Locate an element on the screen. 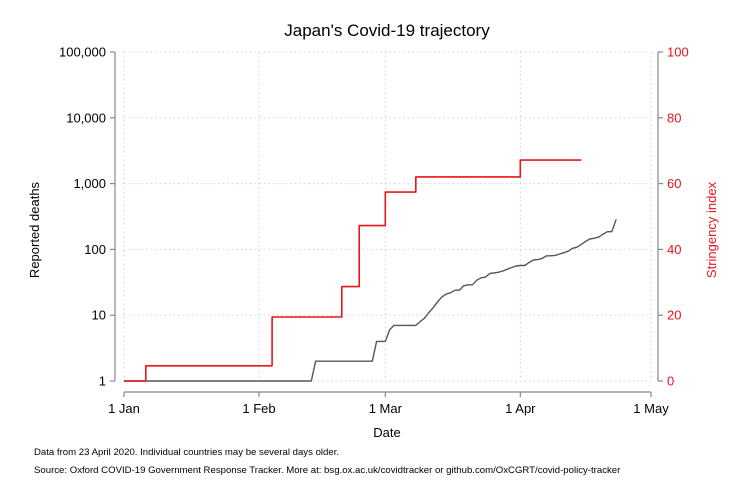 This screenshot has height=497, width=745. y-tick-label: 10,000 is located at coordinates (86, 117).